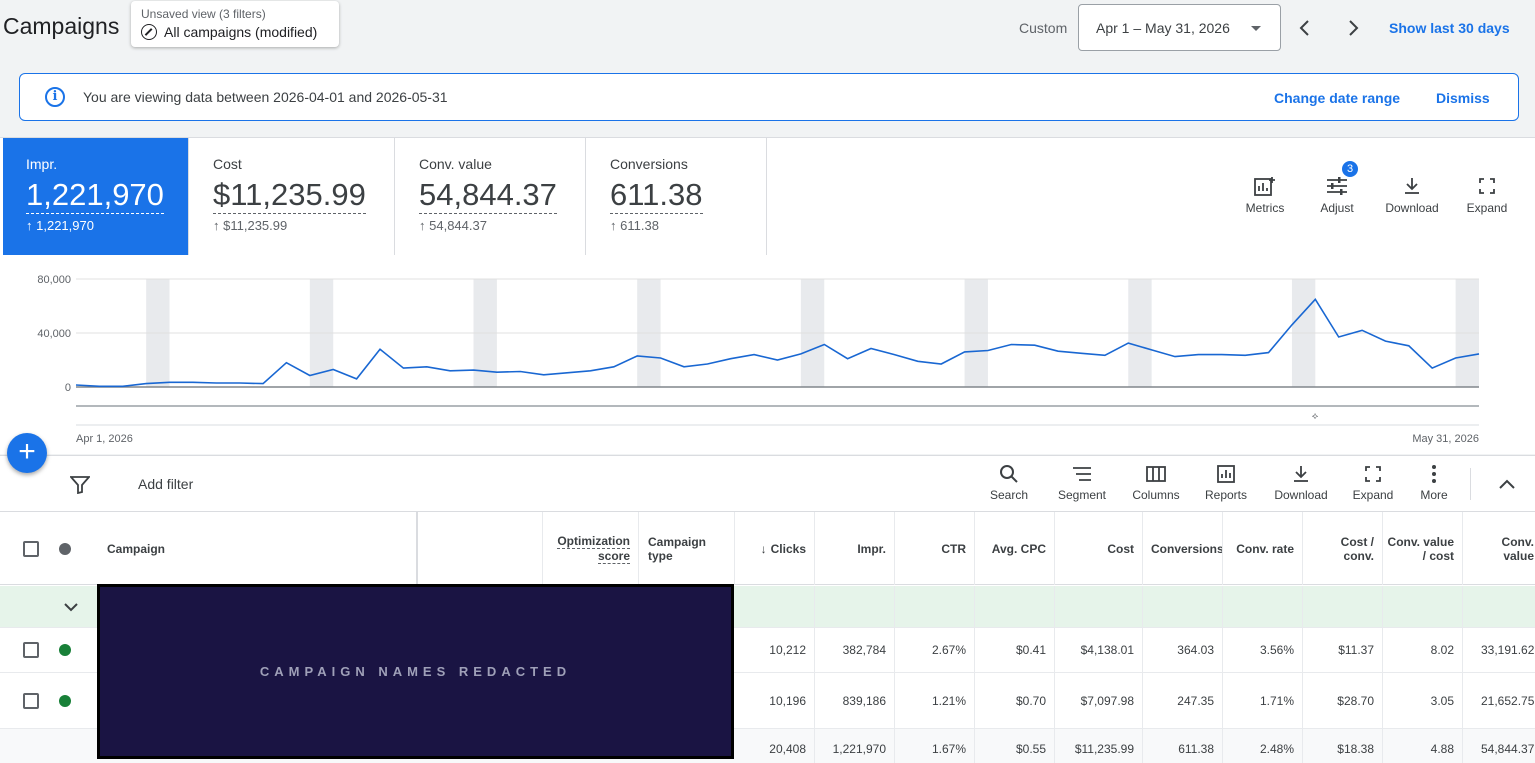  Describe the element at coordinates (1009, 483) in the screenshot. I see `search-button: Search` at that location.